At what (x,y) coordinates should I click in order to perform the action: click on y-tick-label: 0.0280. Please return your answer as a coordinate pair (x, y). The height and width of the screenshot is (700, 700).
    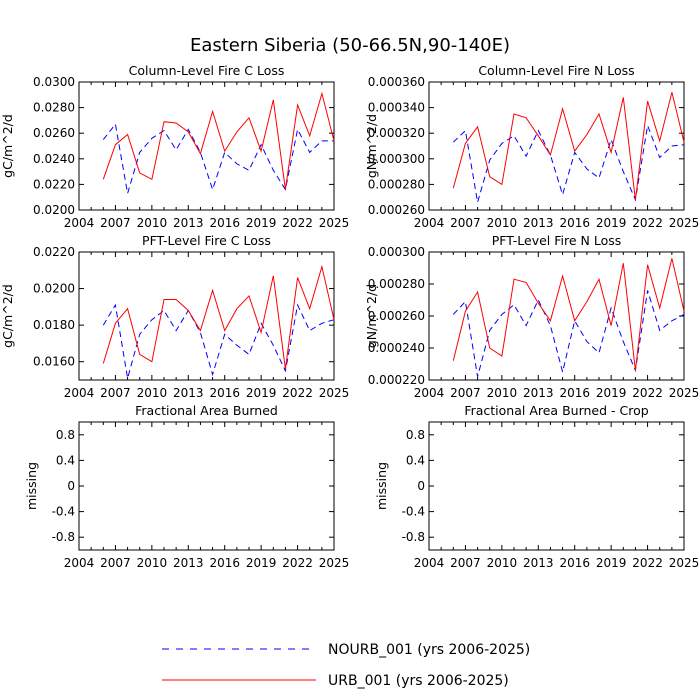
    Looking at the image, I should click on (54, 108).